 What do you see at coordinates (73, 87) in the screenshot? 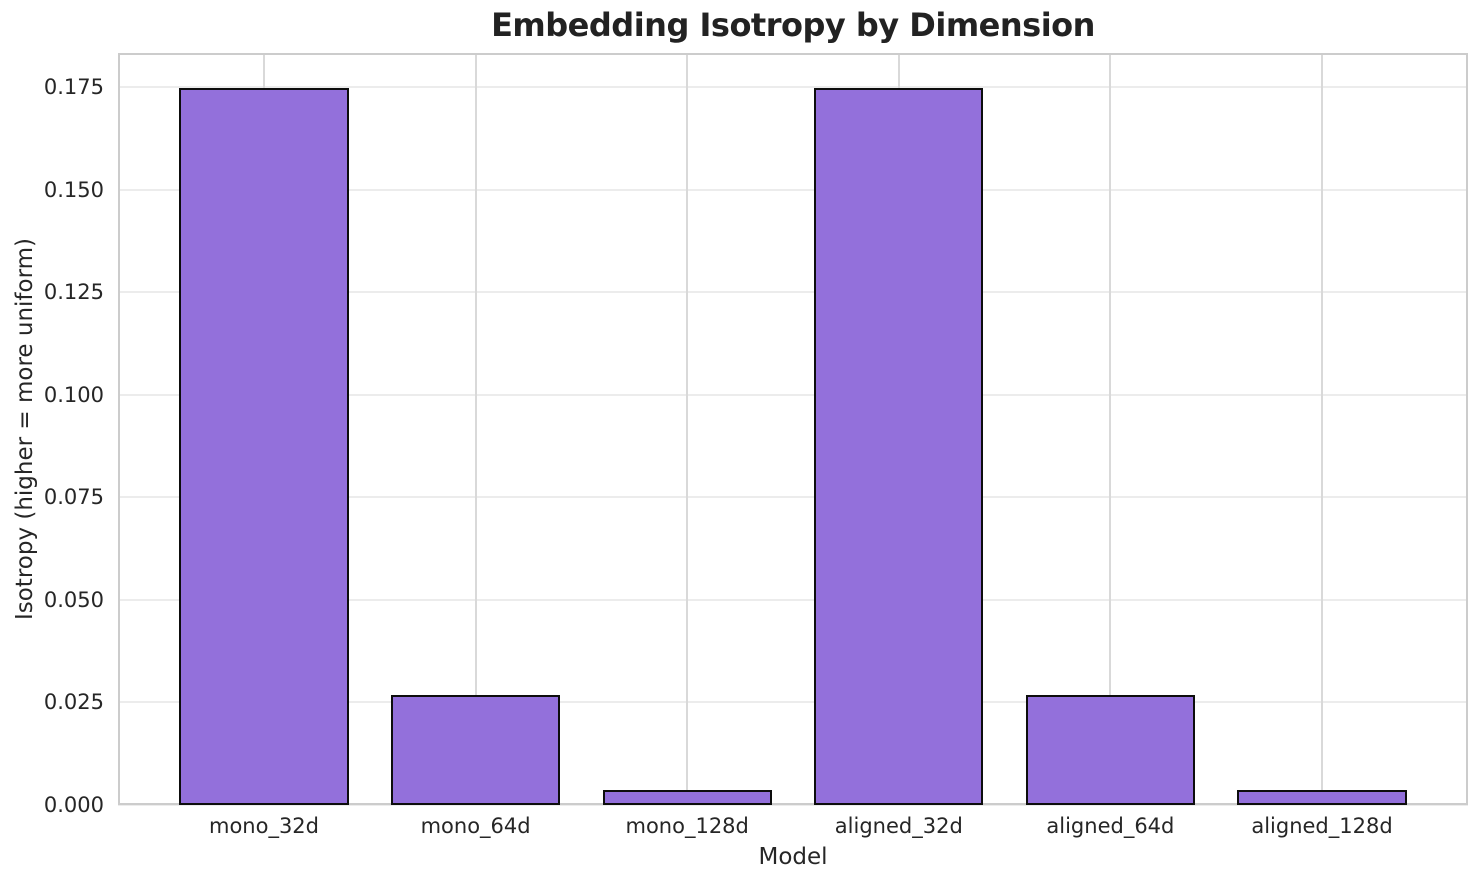
I see `y-tick-label-0.175: 0.175` at bounding box center [73, 87].